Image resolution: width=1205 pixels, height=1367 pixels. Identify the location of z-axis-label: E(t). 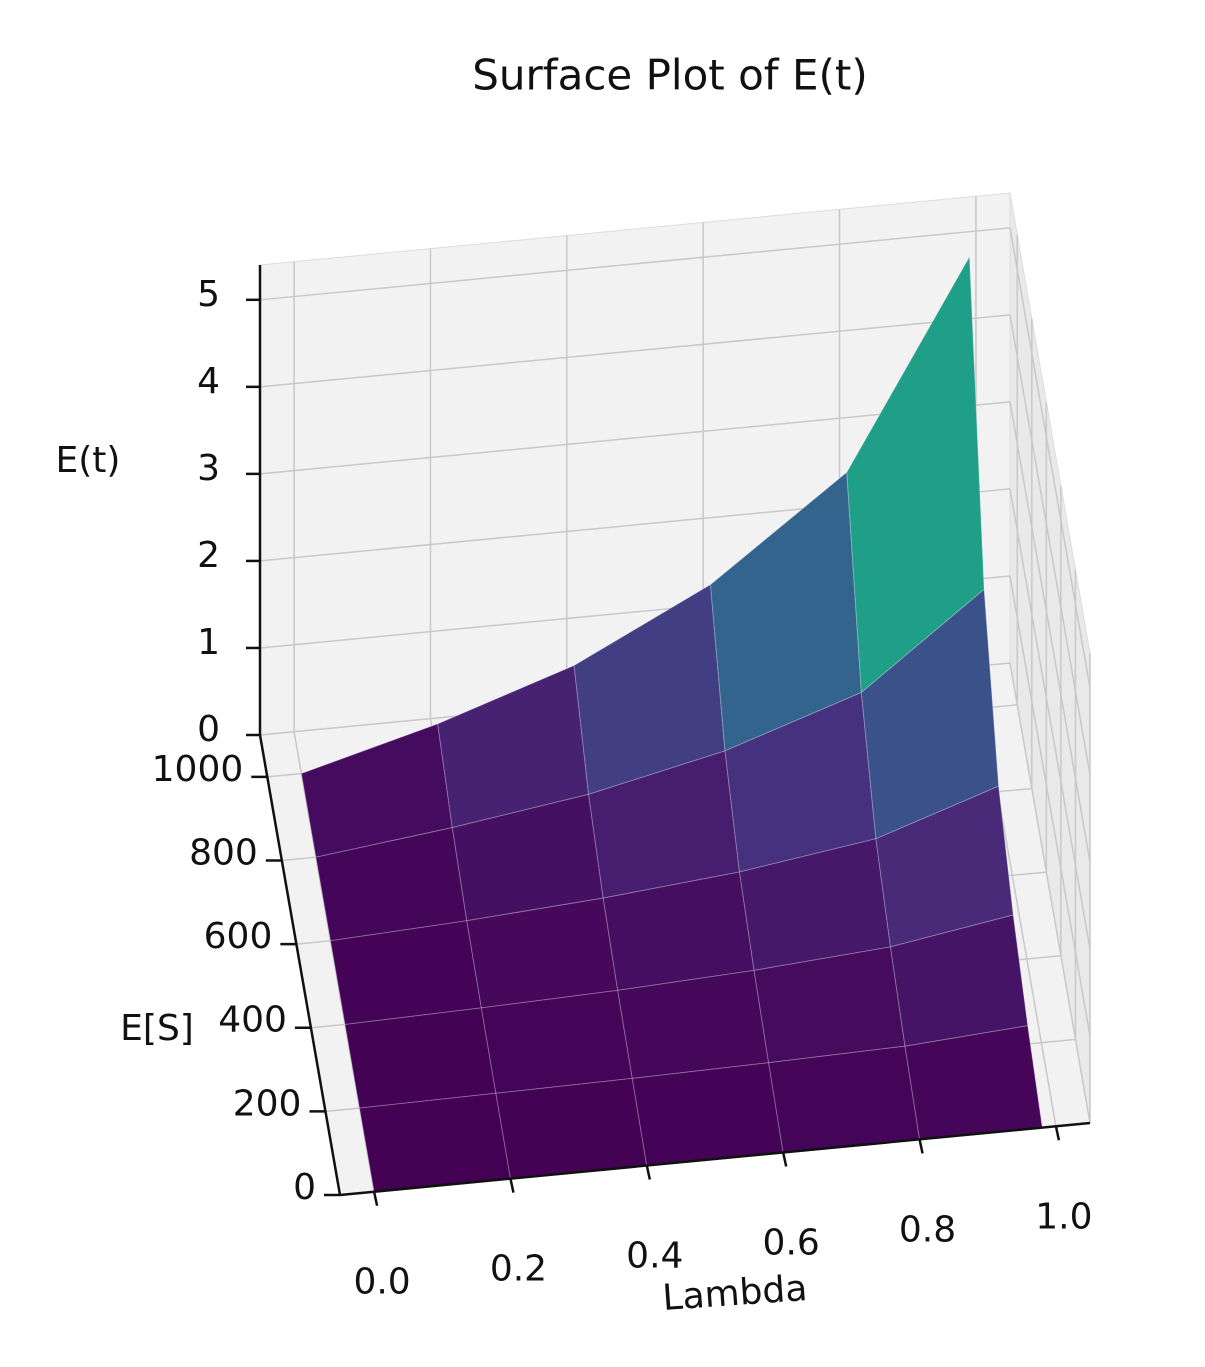
(88, 460).